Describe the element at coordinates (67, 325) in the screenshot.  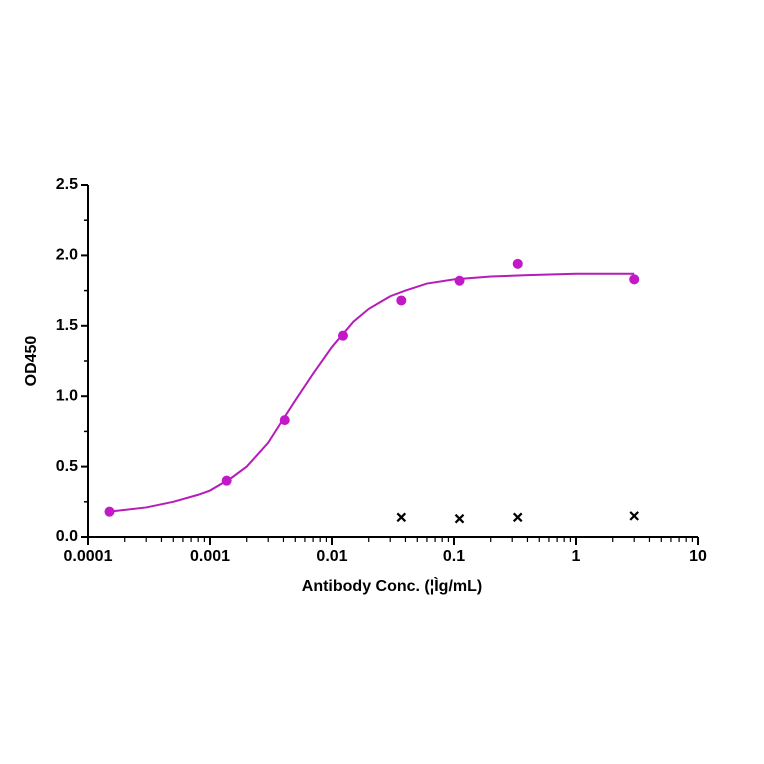
I see `y-tick-label: 1.5` at that location.